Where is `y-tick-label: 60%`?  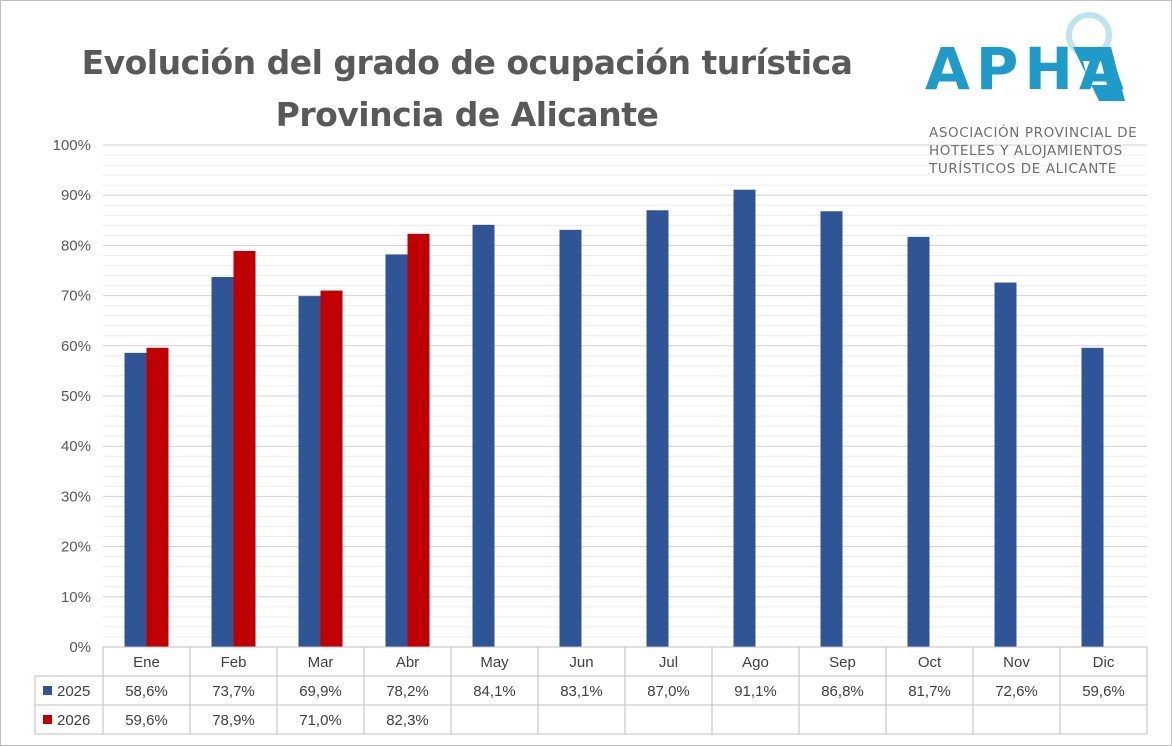
y-tick-label: 60% is located at coordinates (76, 346).